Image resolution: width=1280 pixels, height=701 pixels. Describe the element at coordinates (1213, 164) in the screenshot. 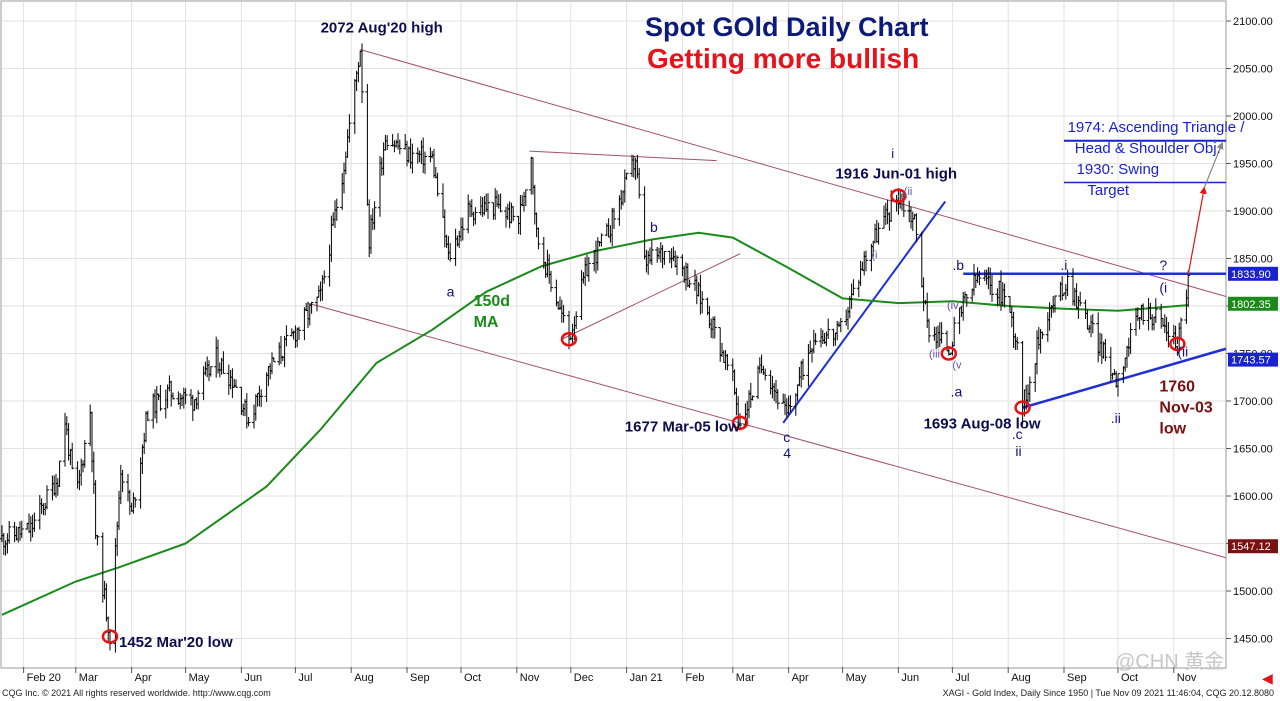

I see `projection-arrow` at that location.